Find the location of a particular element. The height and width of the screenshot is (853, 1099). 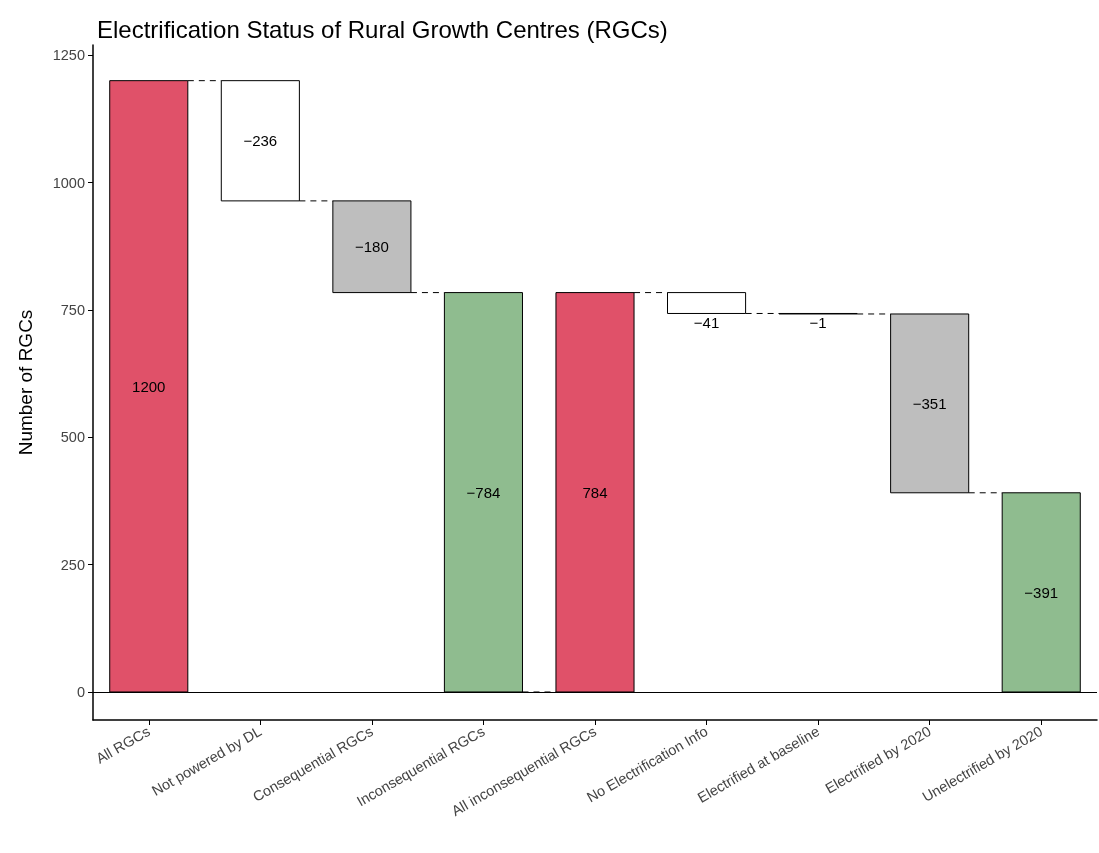

y-tick-label: 1000 is located at coordinates (68, 182).